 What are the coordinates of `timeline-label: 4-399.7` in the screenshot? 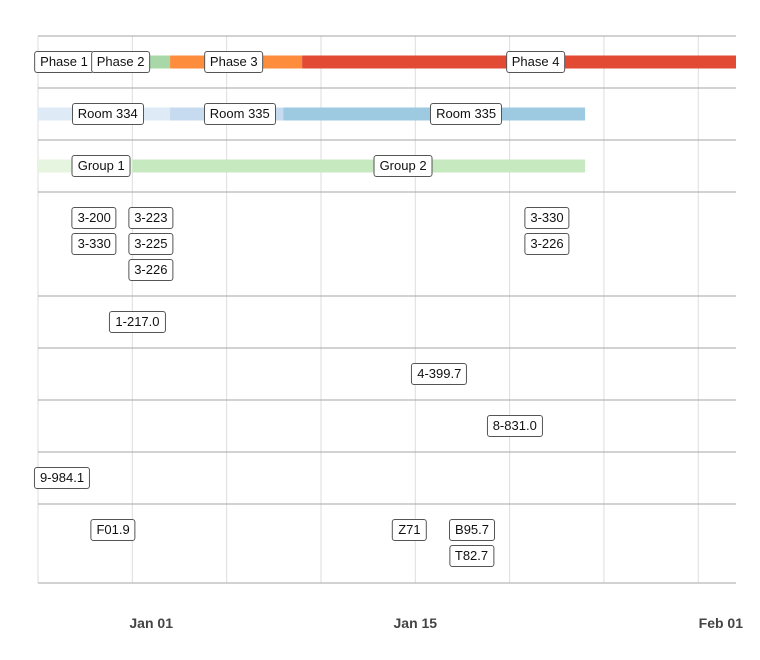 It's located at (439, 374).